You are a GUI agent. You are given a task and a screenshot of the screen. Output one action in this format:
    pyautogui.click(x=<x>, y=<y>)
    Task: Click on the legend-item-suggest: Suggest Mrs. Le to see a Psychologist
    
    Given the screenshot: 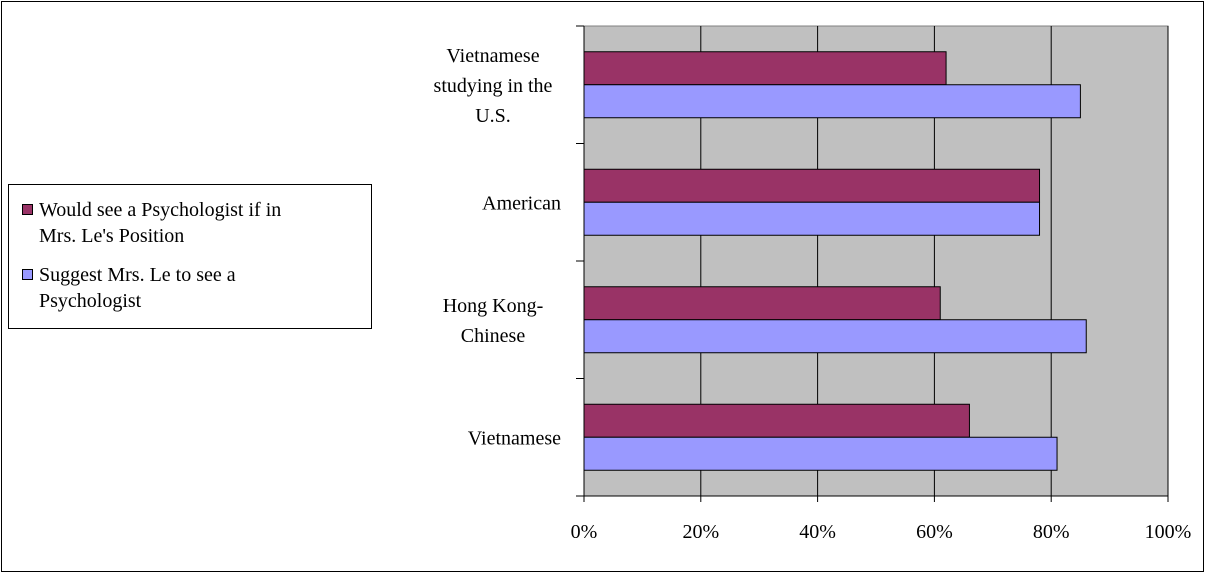 What is the action you would take?
    pyautogui.click(x=194, y=288)
    